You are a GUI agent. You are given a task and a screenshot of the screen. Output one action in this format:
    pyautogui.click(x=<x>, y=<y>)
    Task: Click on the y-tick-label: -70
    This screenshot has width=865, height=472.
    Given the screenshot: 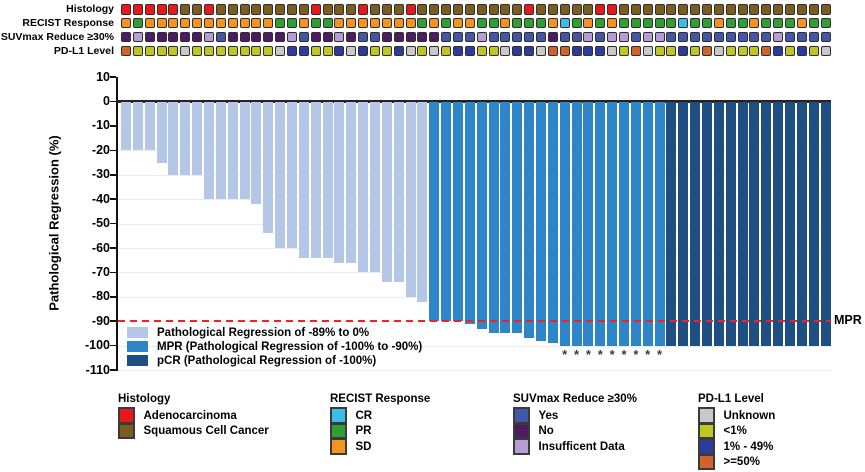 What is the action you would take?
    pyautogui.click(x=100, y=271)
    